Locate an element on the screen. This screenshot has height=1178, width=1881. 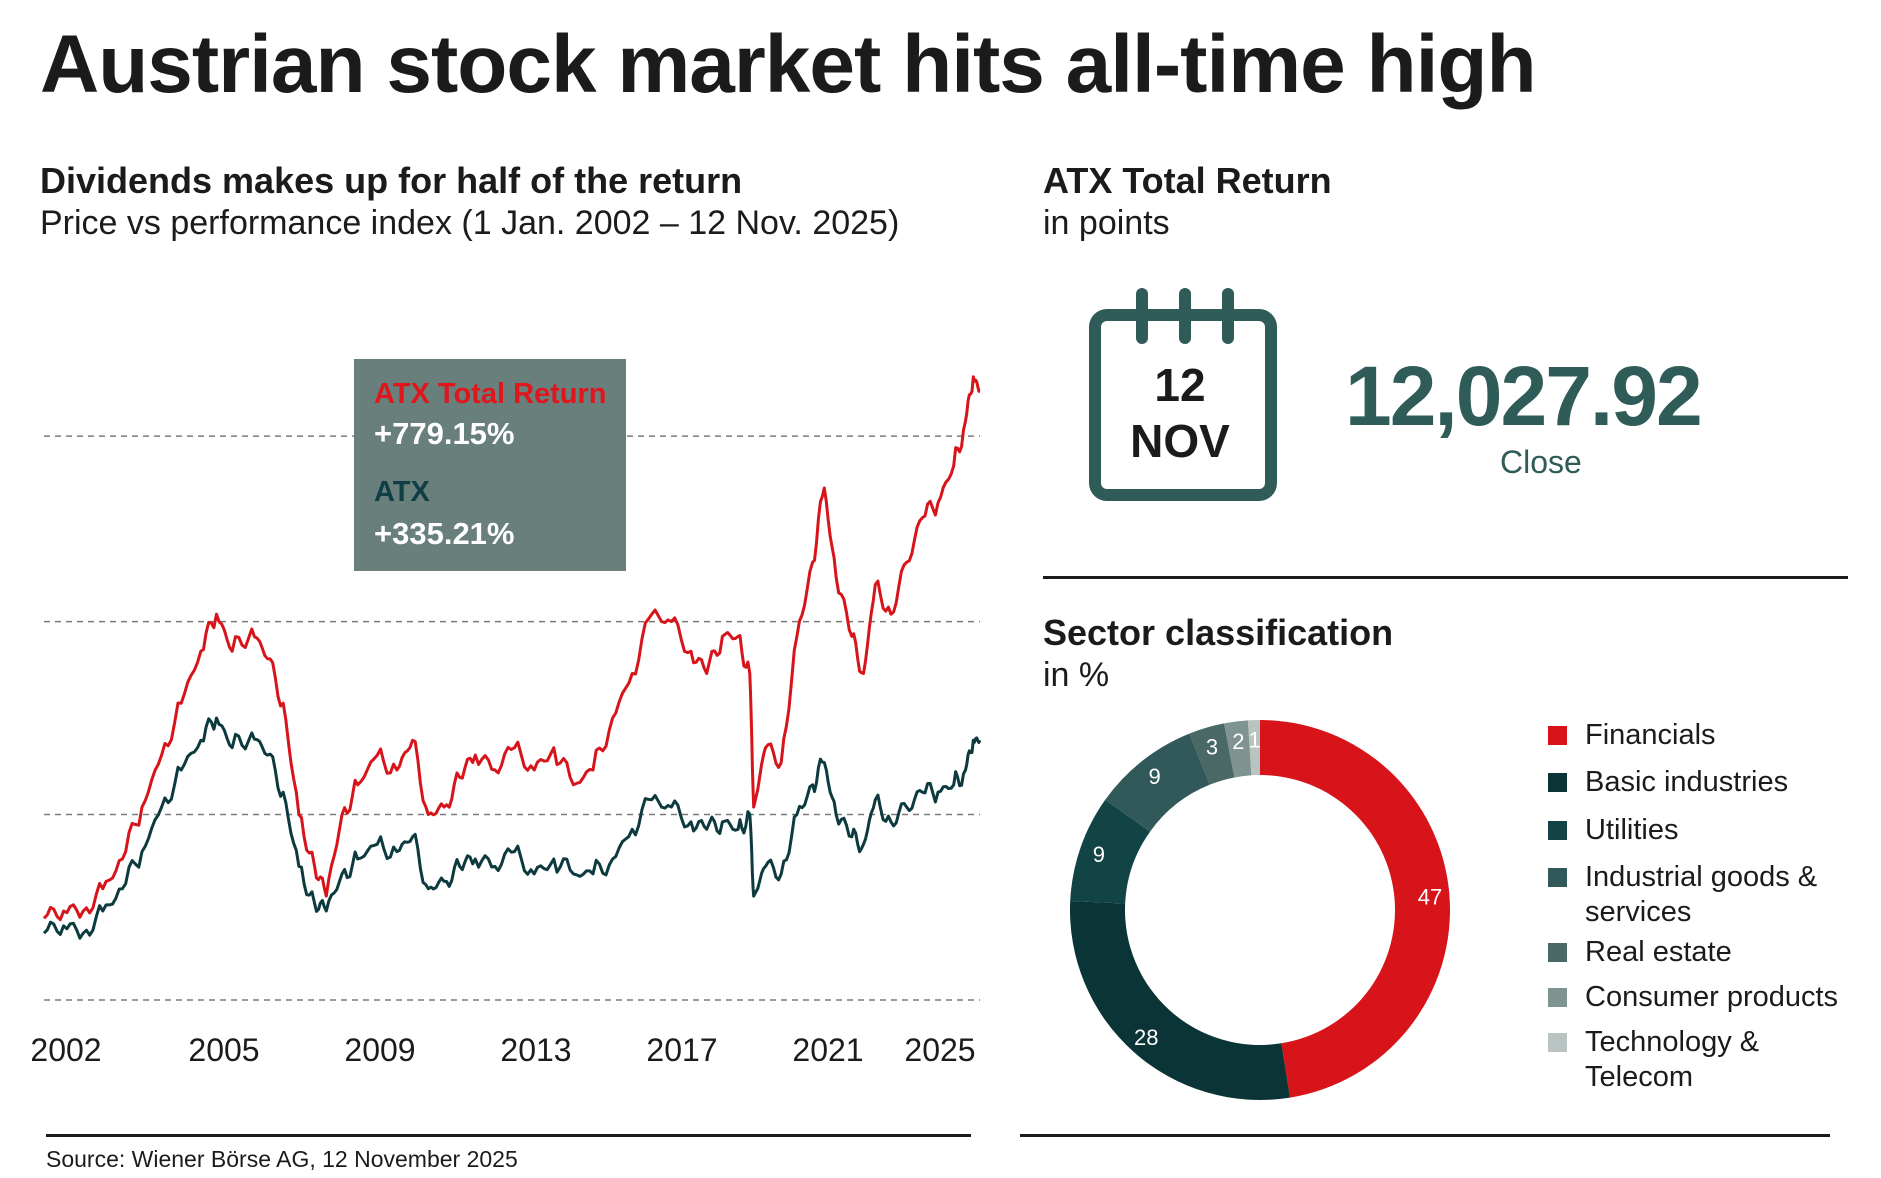
donut-value-label: 47 is located at coordinates (1430, 897).